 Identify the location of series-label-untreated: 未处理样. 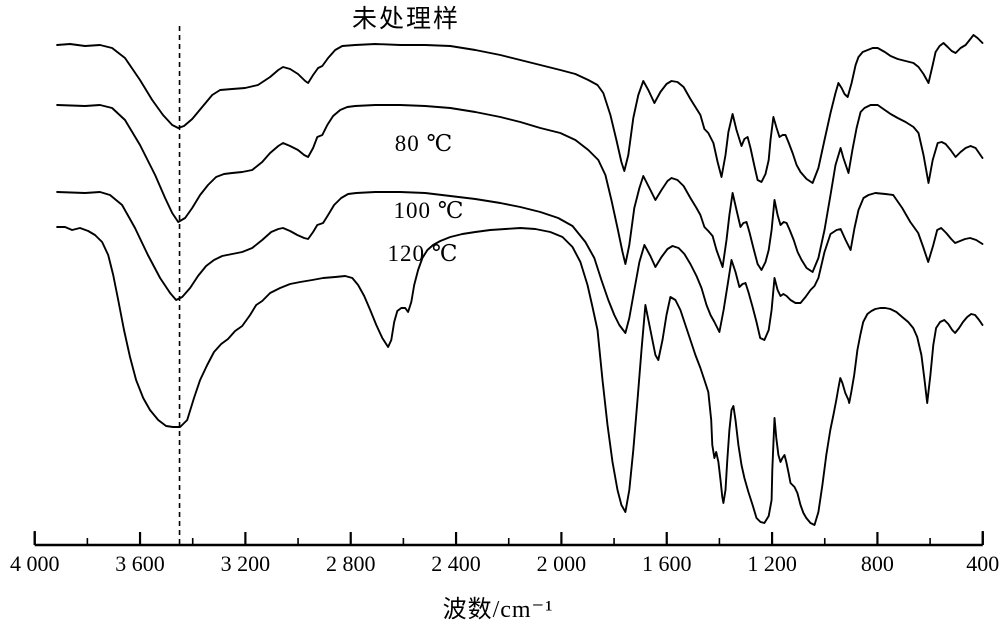
(406, 19).